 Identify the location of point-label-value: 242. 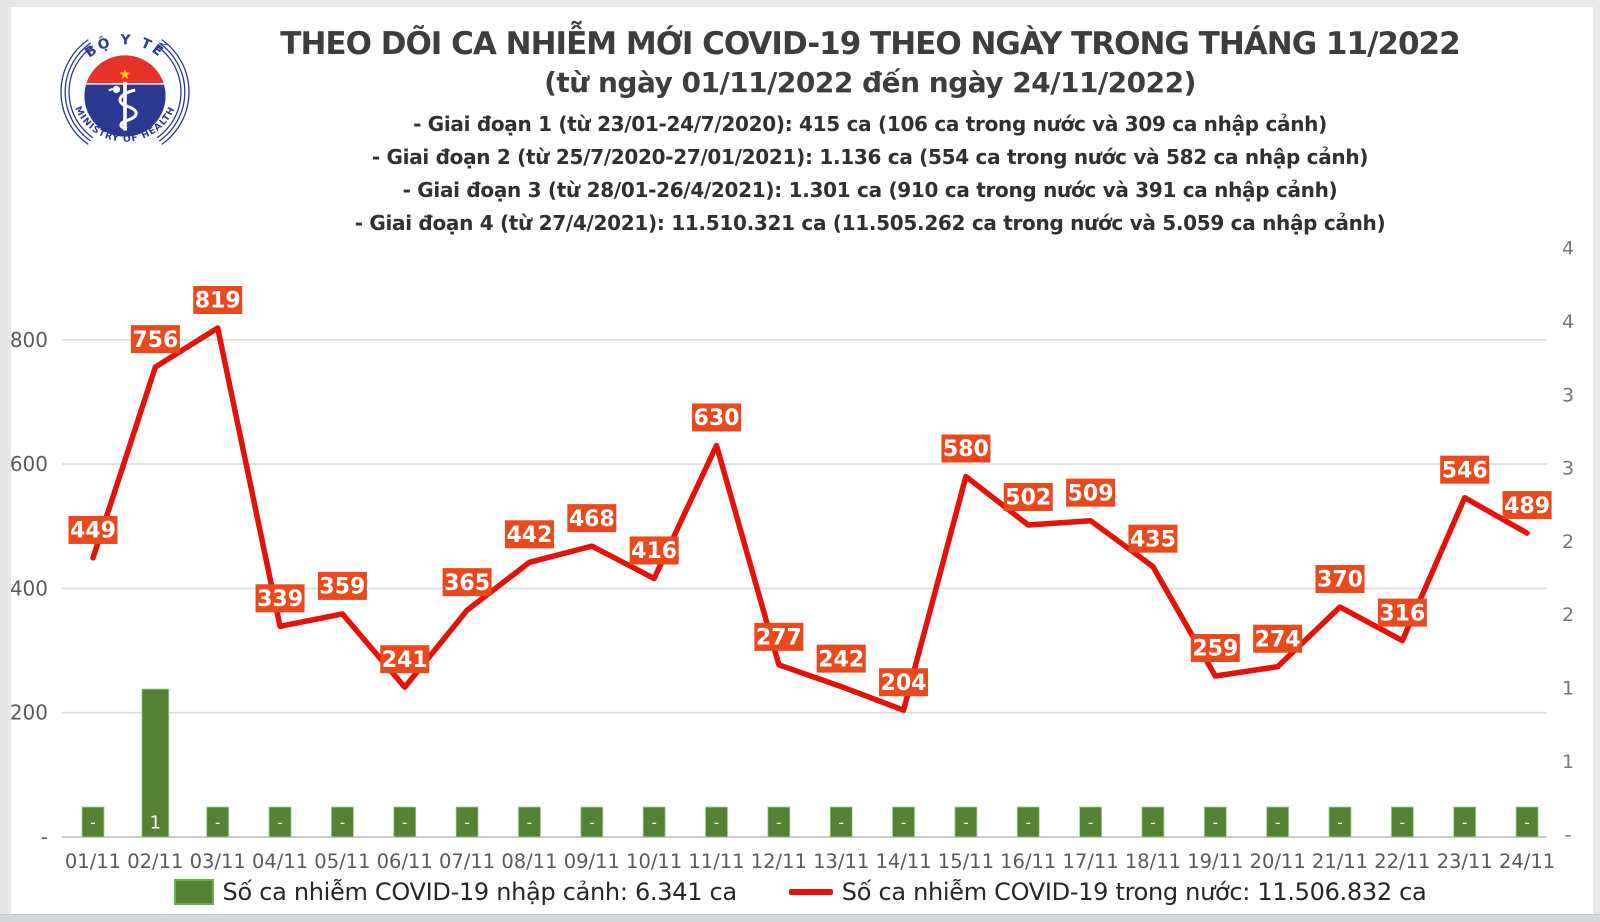
(841, 659).